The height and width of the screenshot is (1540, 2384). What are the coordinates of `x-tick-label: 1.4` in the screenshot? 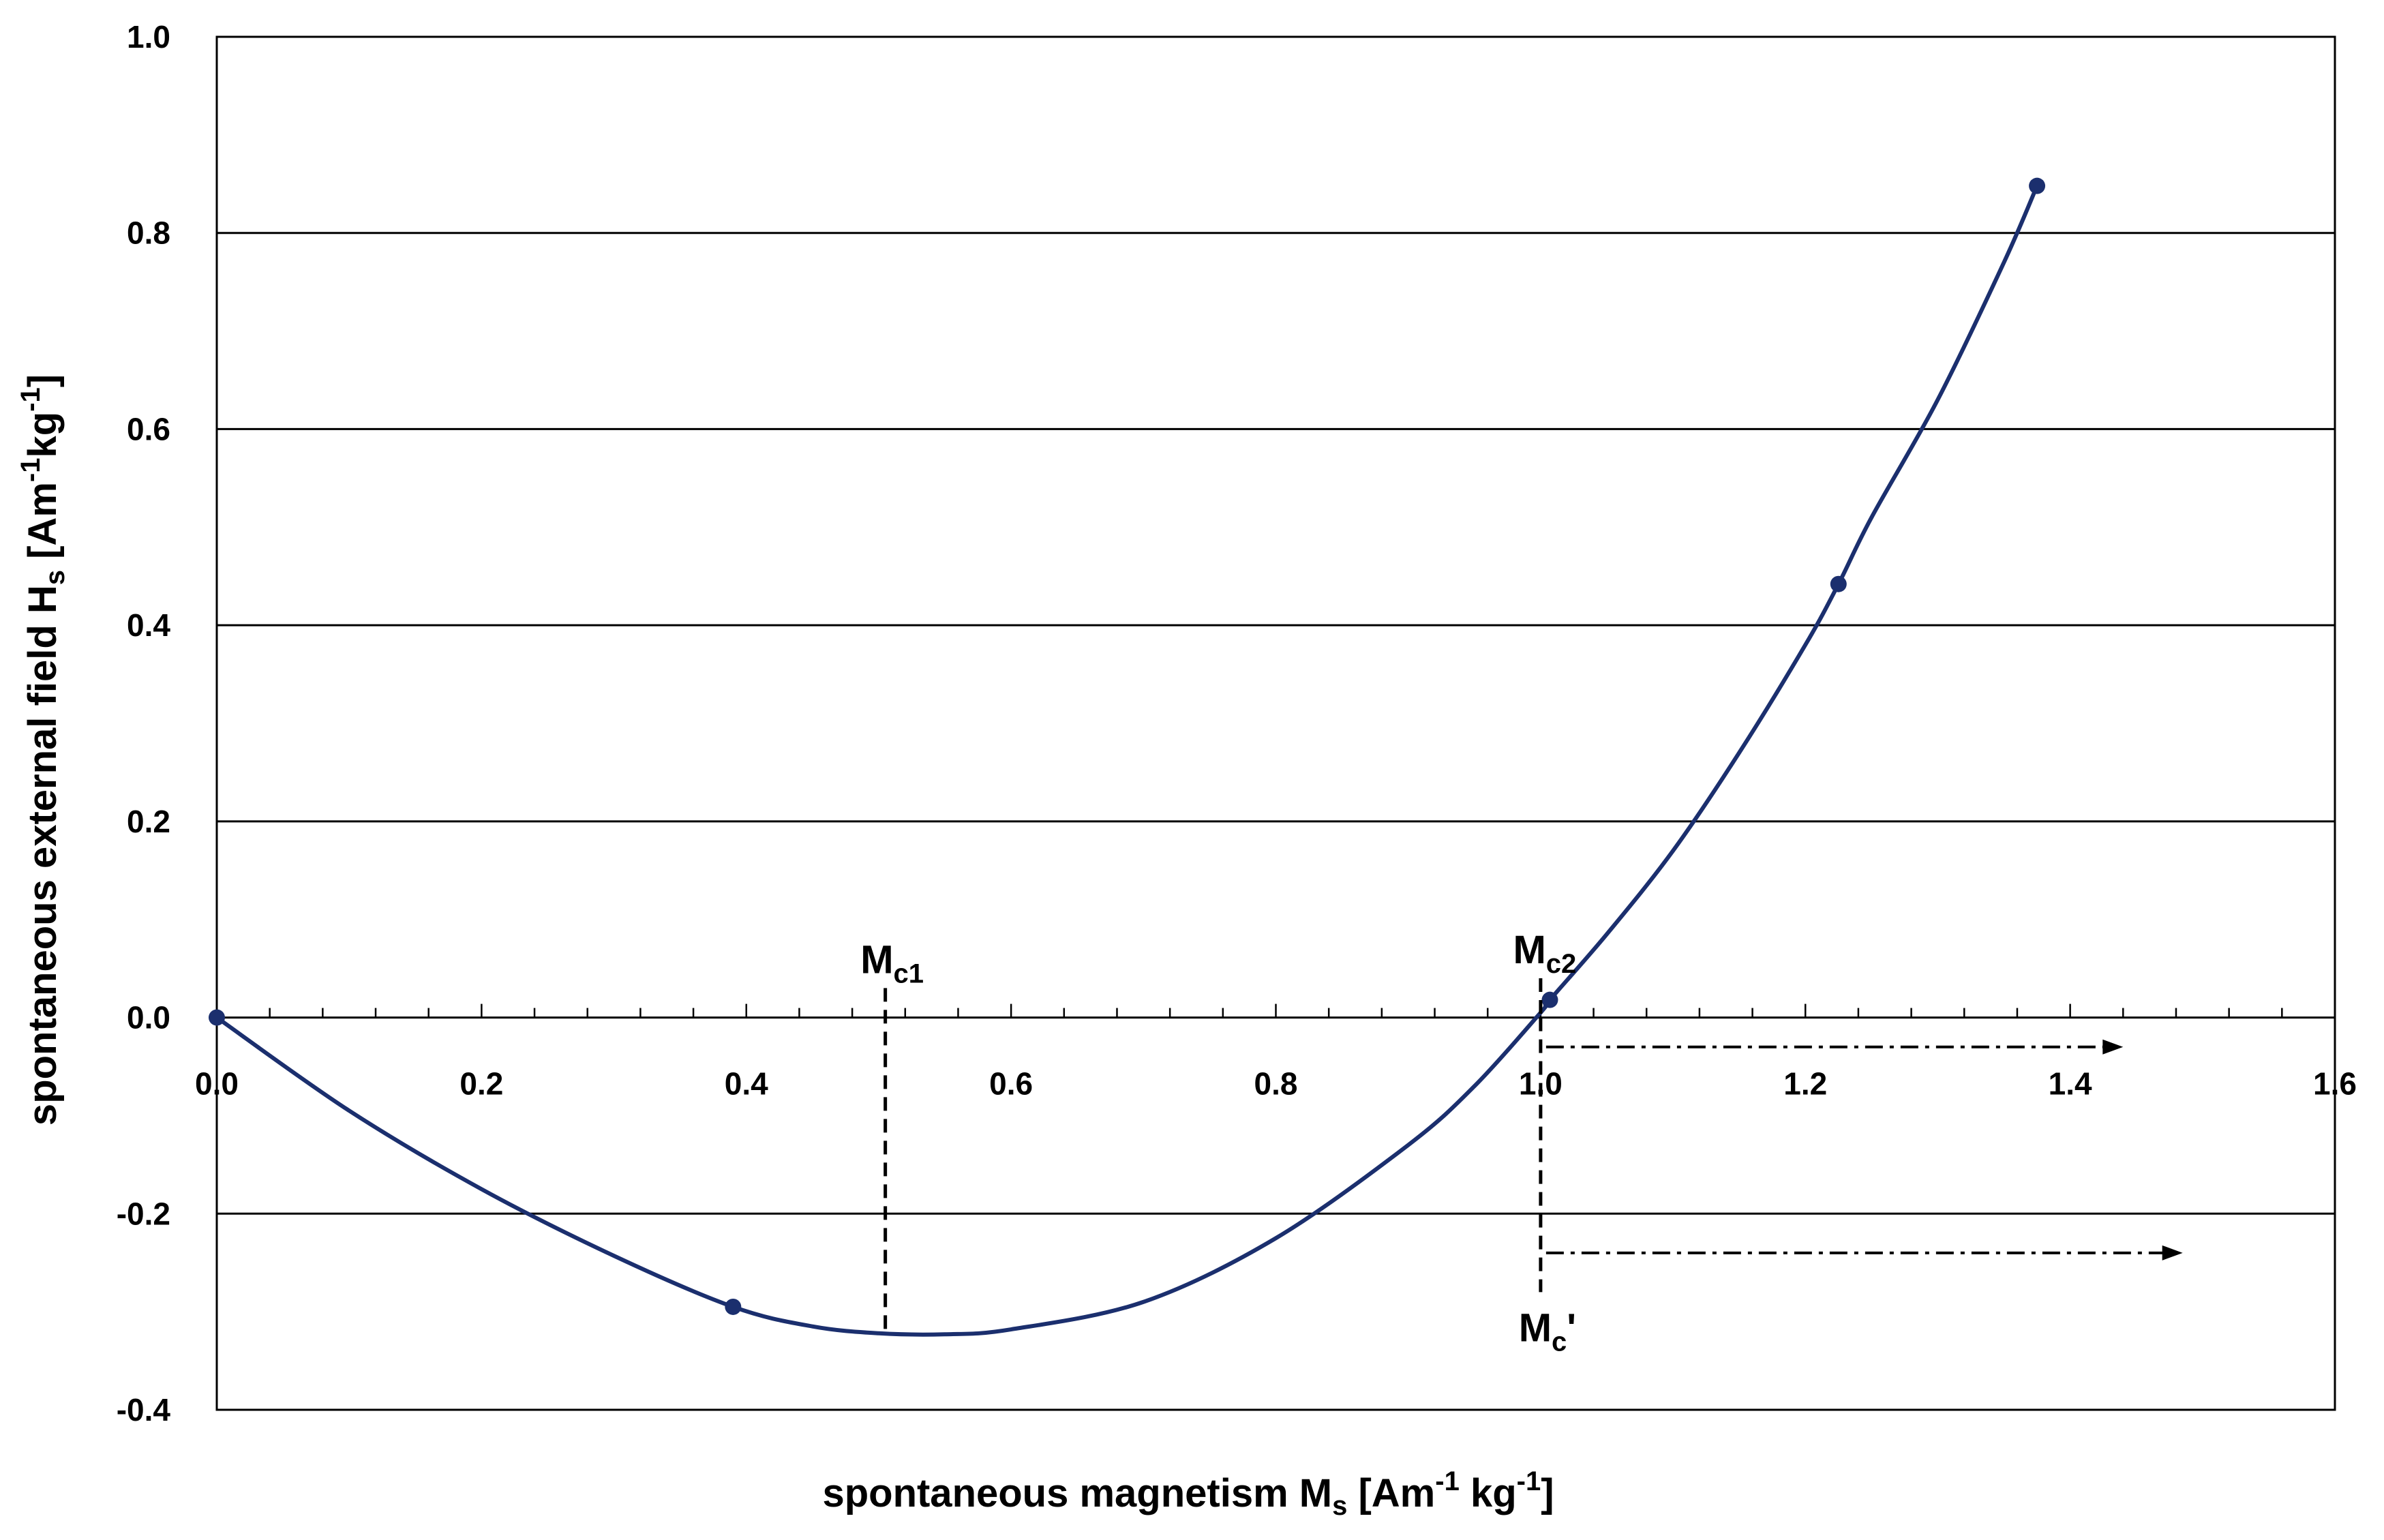 It's located at (2071, 1084).